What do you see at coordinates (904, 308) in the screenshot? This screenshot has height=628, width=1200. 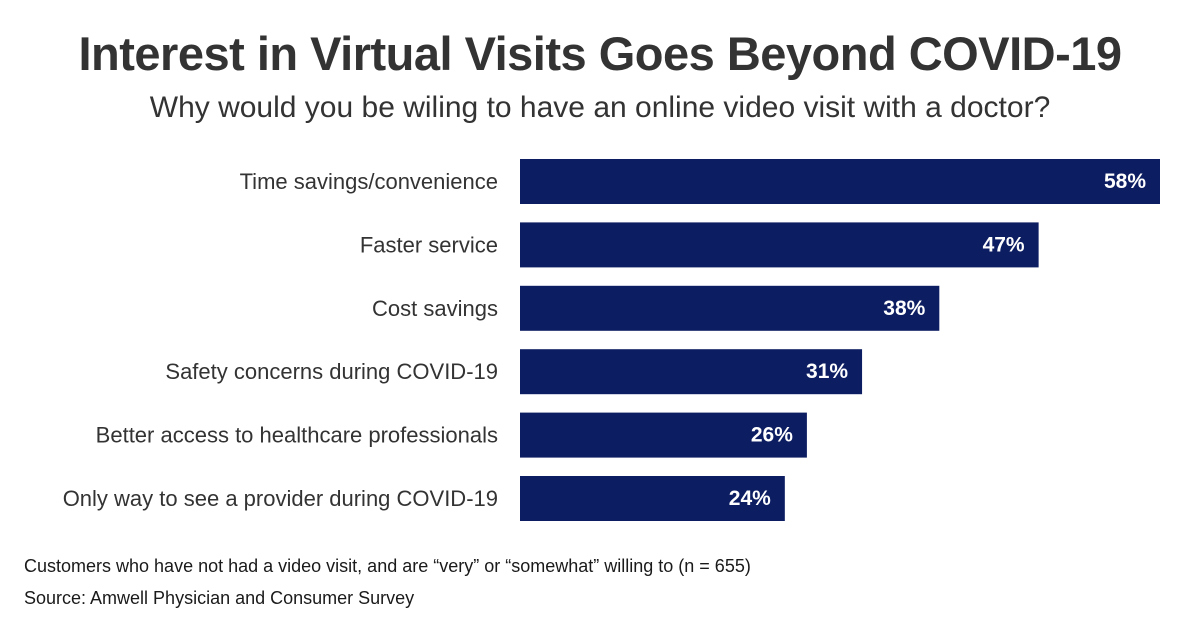 I see `bar-value-label: 38%` at bounding box center [904, 308].